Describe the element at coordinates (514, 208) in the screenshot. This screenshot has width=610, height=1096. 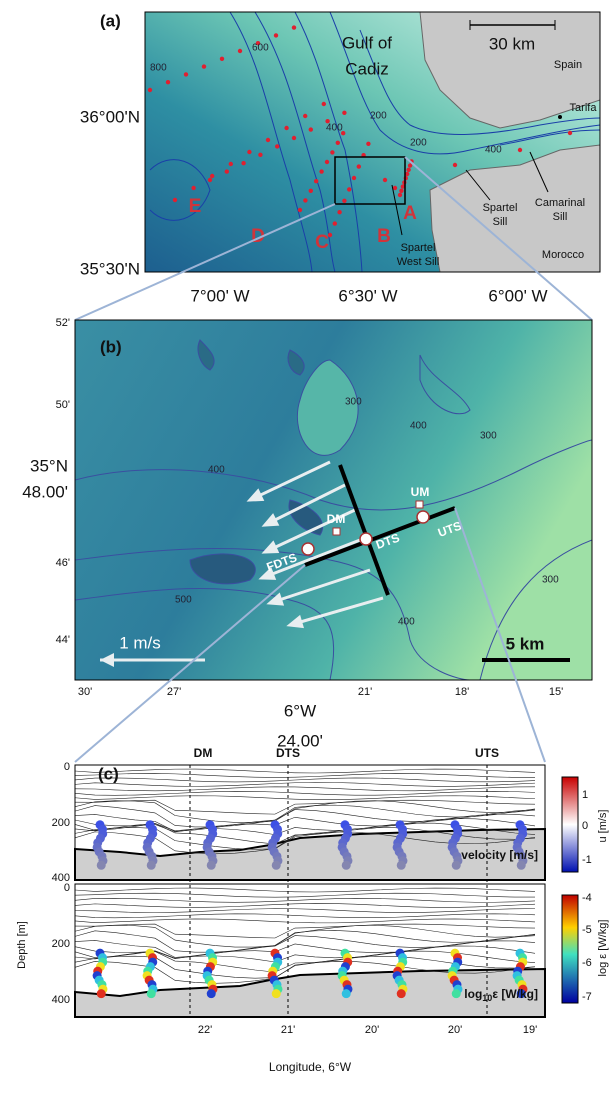
I see `land-morocco` at that location.